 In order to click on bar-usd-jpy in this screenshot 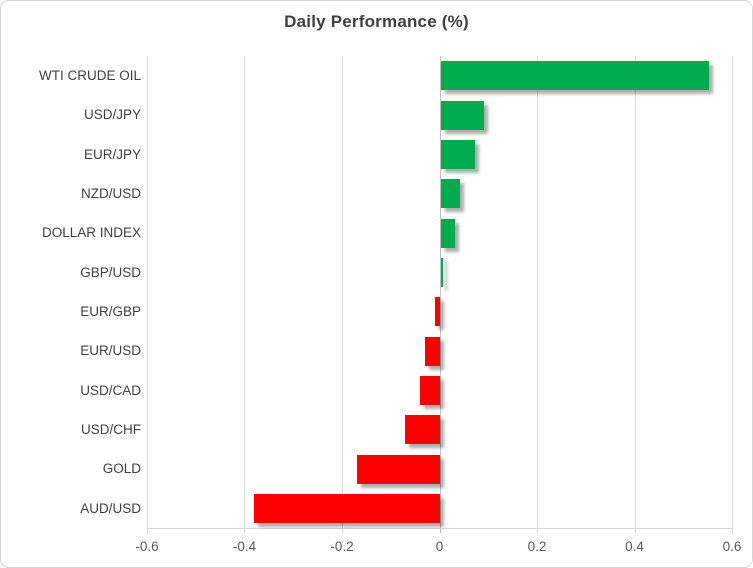, I will do `click(462, 115)`.